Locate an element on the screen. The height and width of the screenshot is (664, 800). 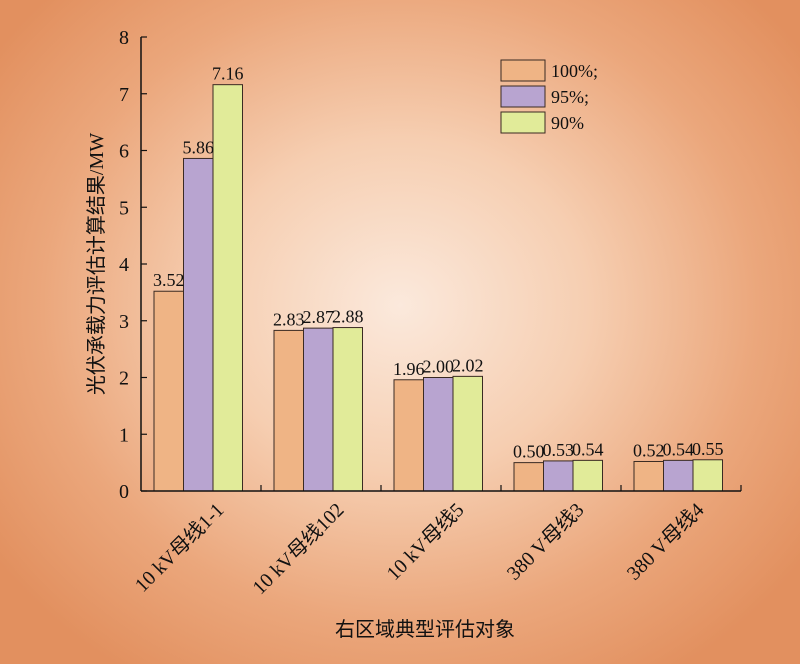
y-tick-label: 3 is located at coordinates (124, 322).